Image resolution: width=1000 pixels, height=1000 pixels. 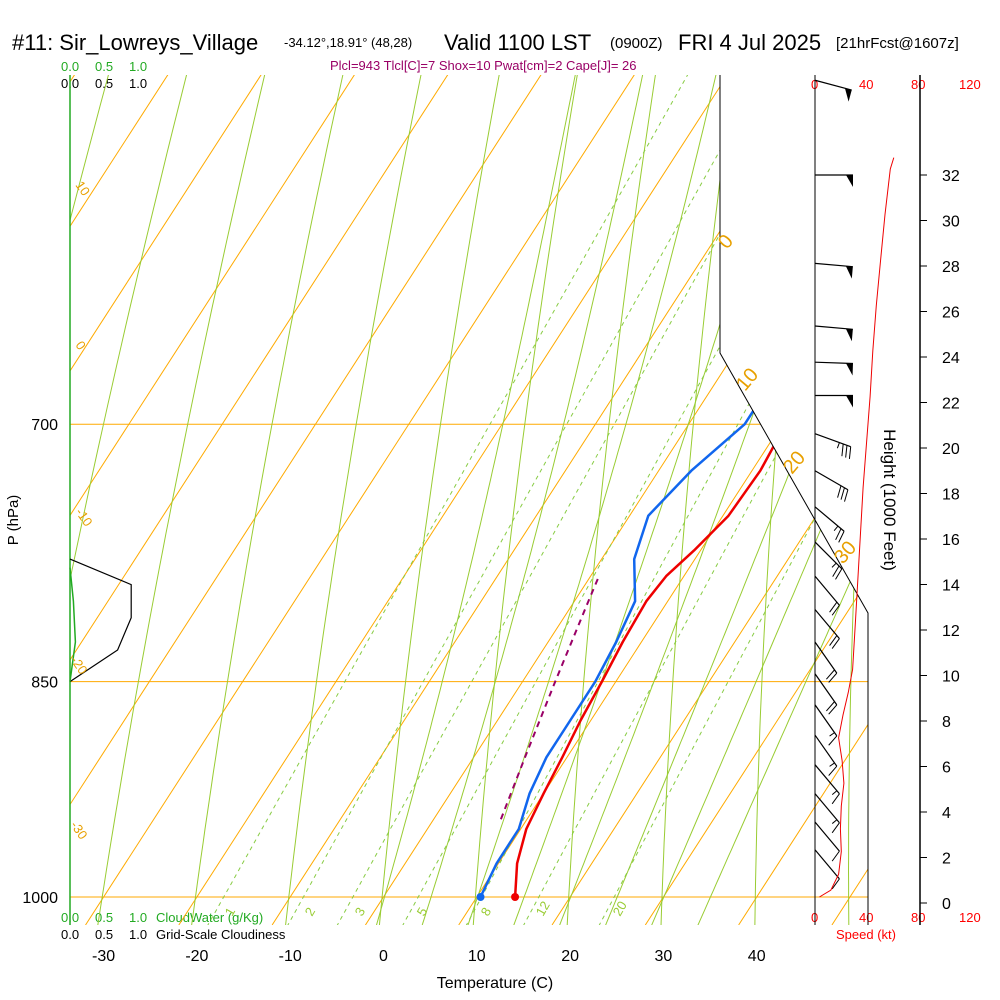 I want to click on wind-speed-profile-line, so click(x=857, y=527).